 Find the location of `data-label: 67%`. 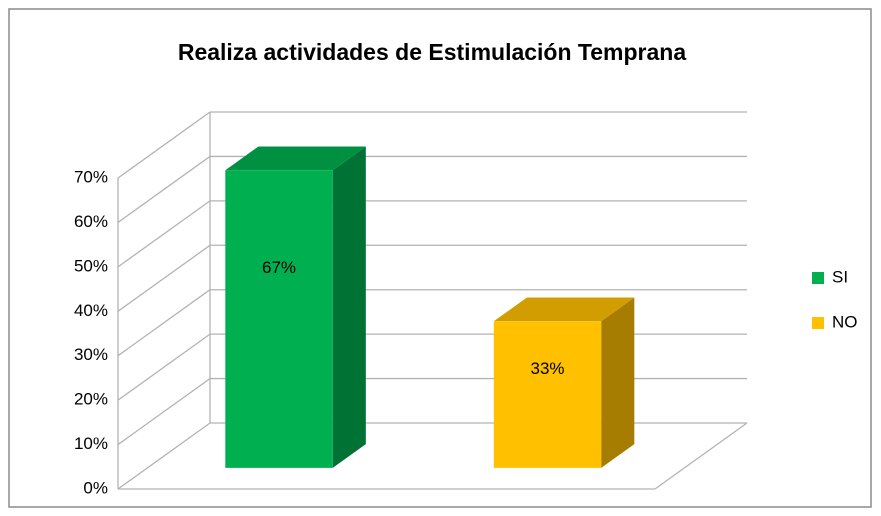

data-label: 67% is located at coordinates (279, 267).